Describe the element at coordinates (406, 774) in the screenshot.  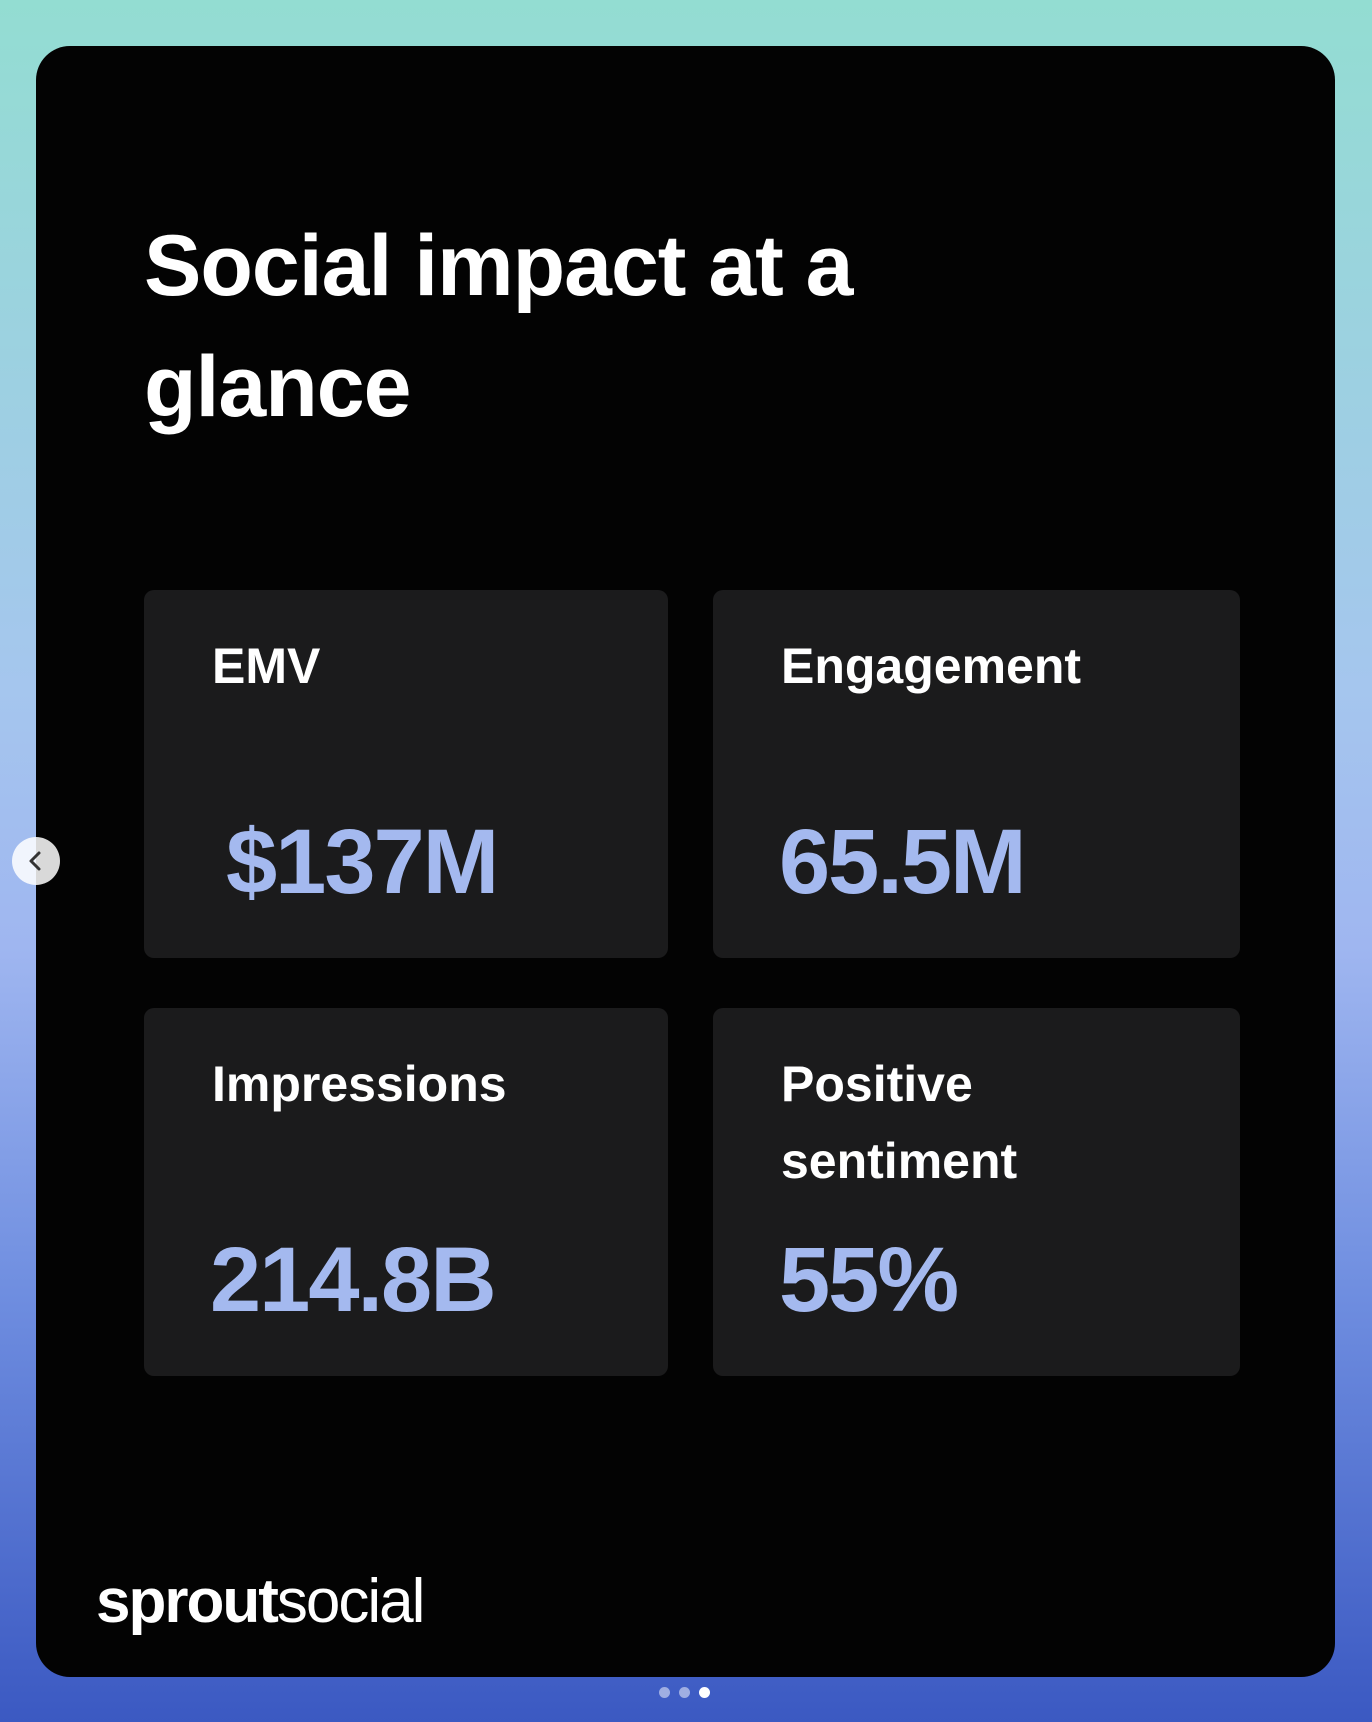
I see `metric-tile: EMV $137M` at that location.